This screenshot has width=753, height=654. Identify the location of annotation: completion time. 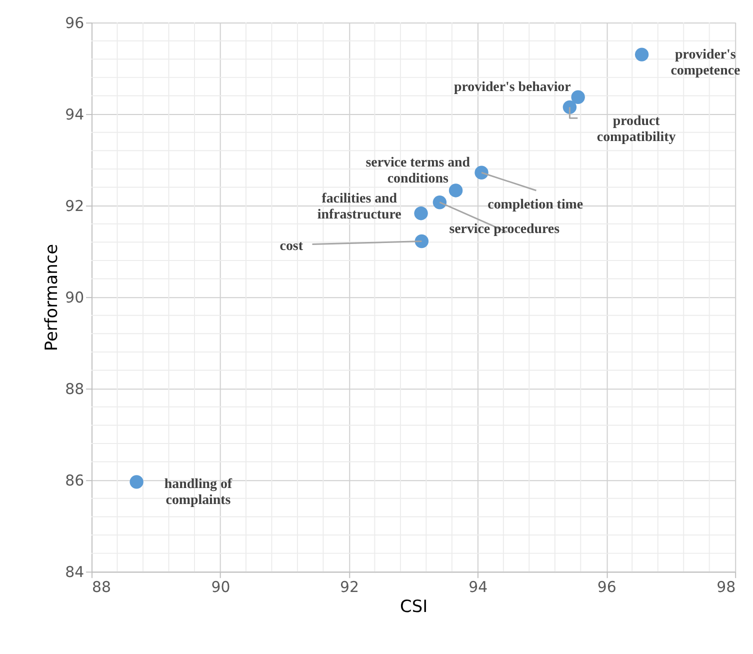
(536, 204).